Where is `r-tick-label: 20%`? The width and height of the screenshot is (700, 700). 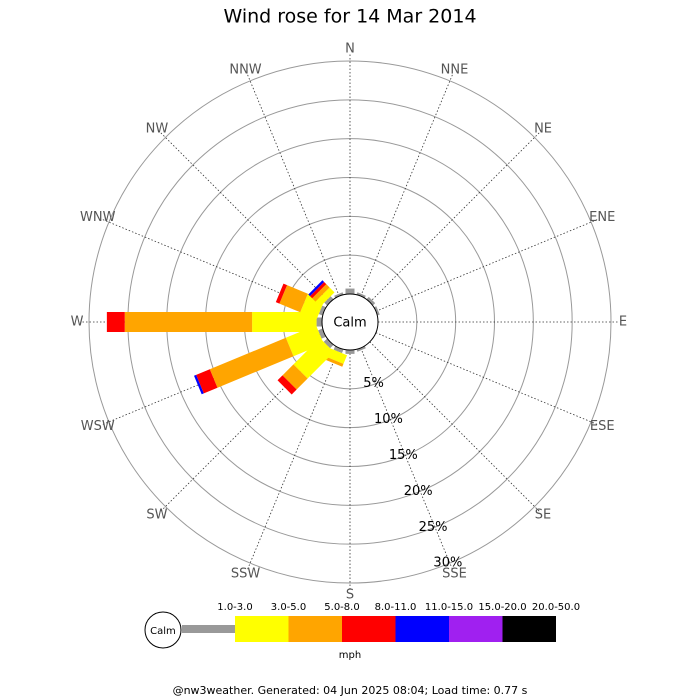
r-tick-label: 20% is located at coordinates (418, 491).